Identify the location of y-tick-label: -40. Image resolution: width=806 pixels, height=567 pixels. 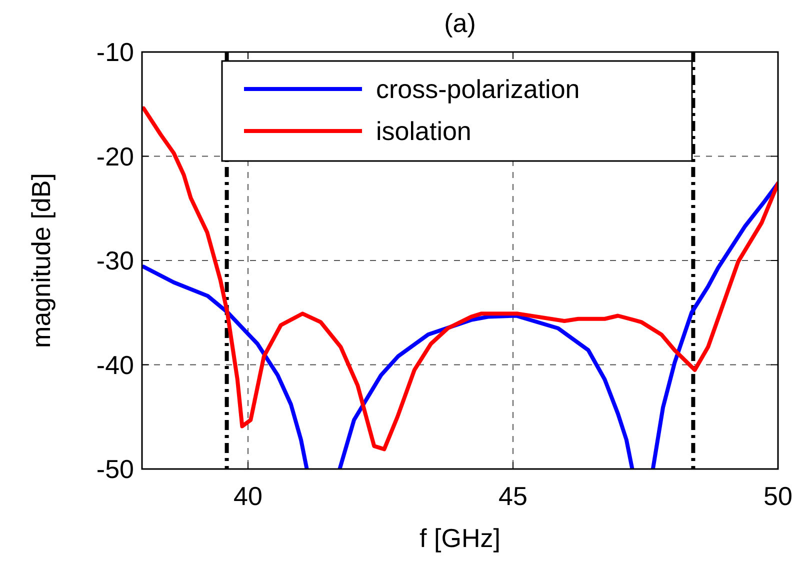
(115, 365).